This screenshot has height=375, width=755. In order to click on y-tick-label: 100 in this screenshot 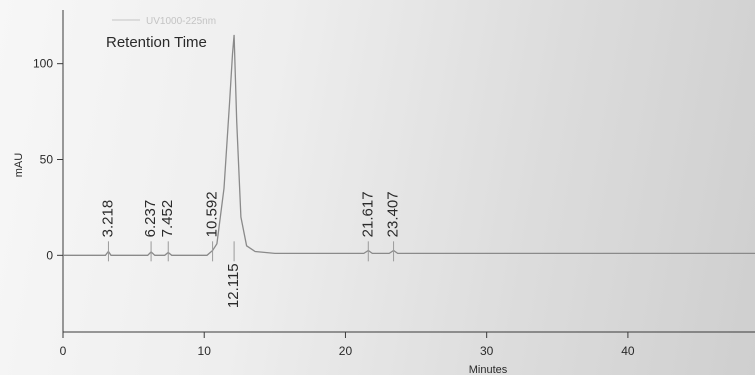, I will do `click(43, 64)`.